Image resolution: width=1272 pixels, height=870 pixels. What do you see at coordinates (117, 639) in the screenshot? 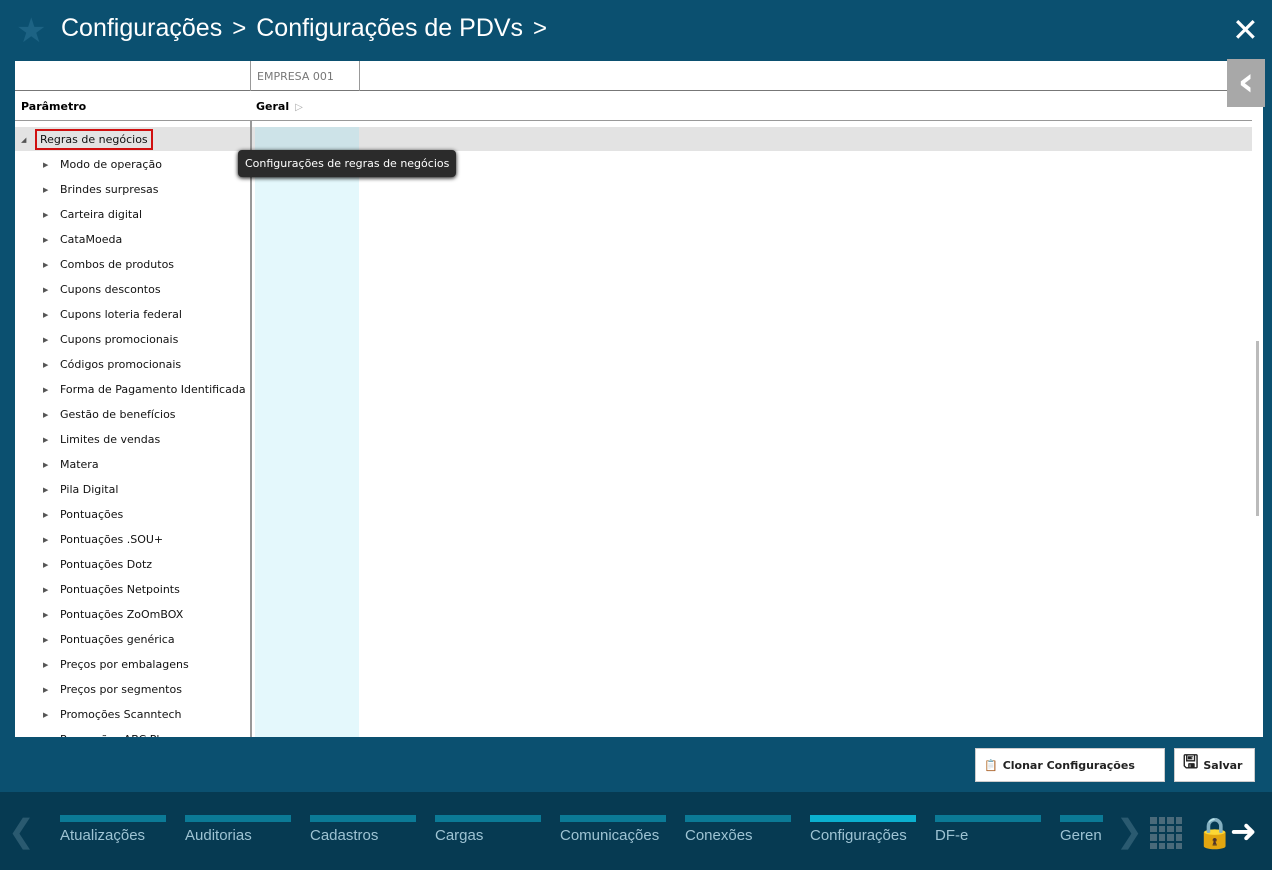
I see `tree-node-label: Pontuações genérica` at bounding box center [117, 639].